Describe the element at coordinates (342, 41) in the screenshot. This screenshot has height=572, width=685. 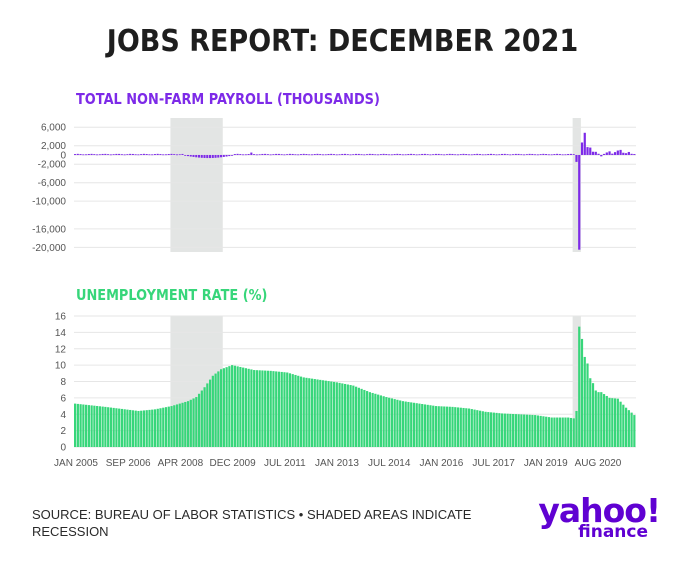
I see `page-title: JOBS REPORT: DECEMBER 2021` at that location.